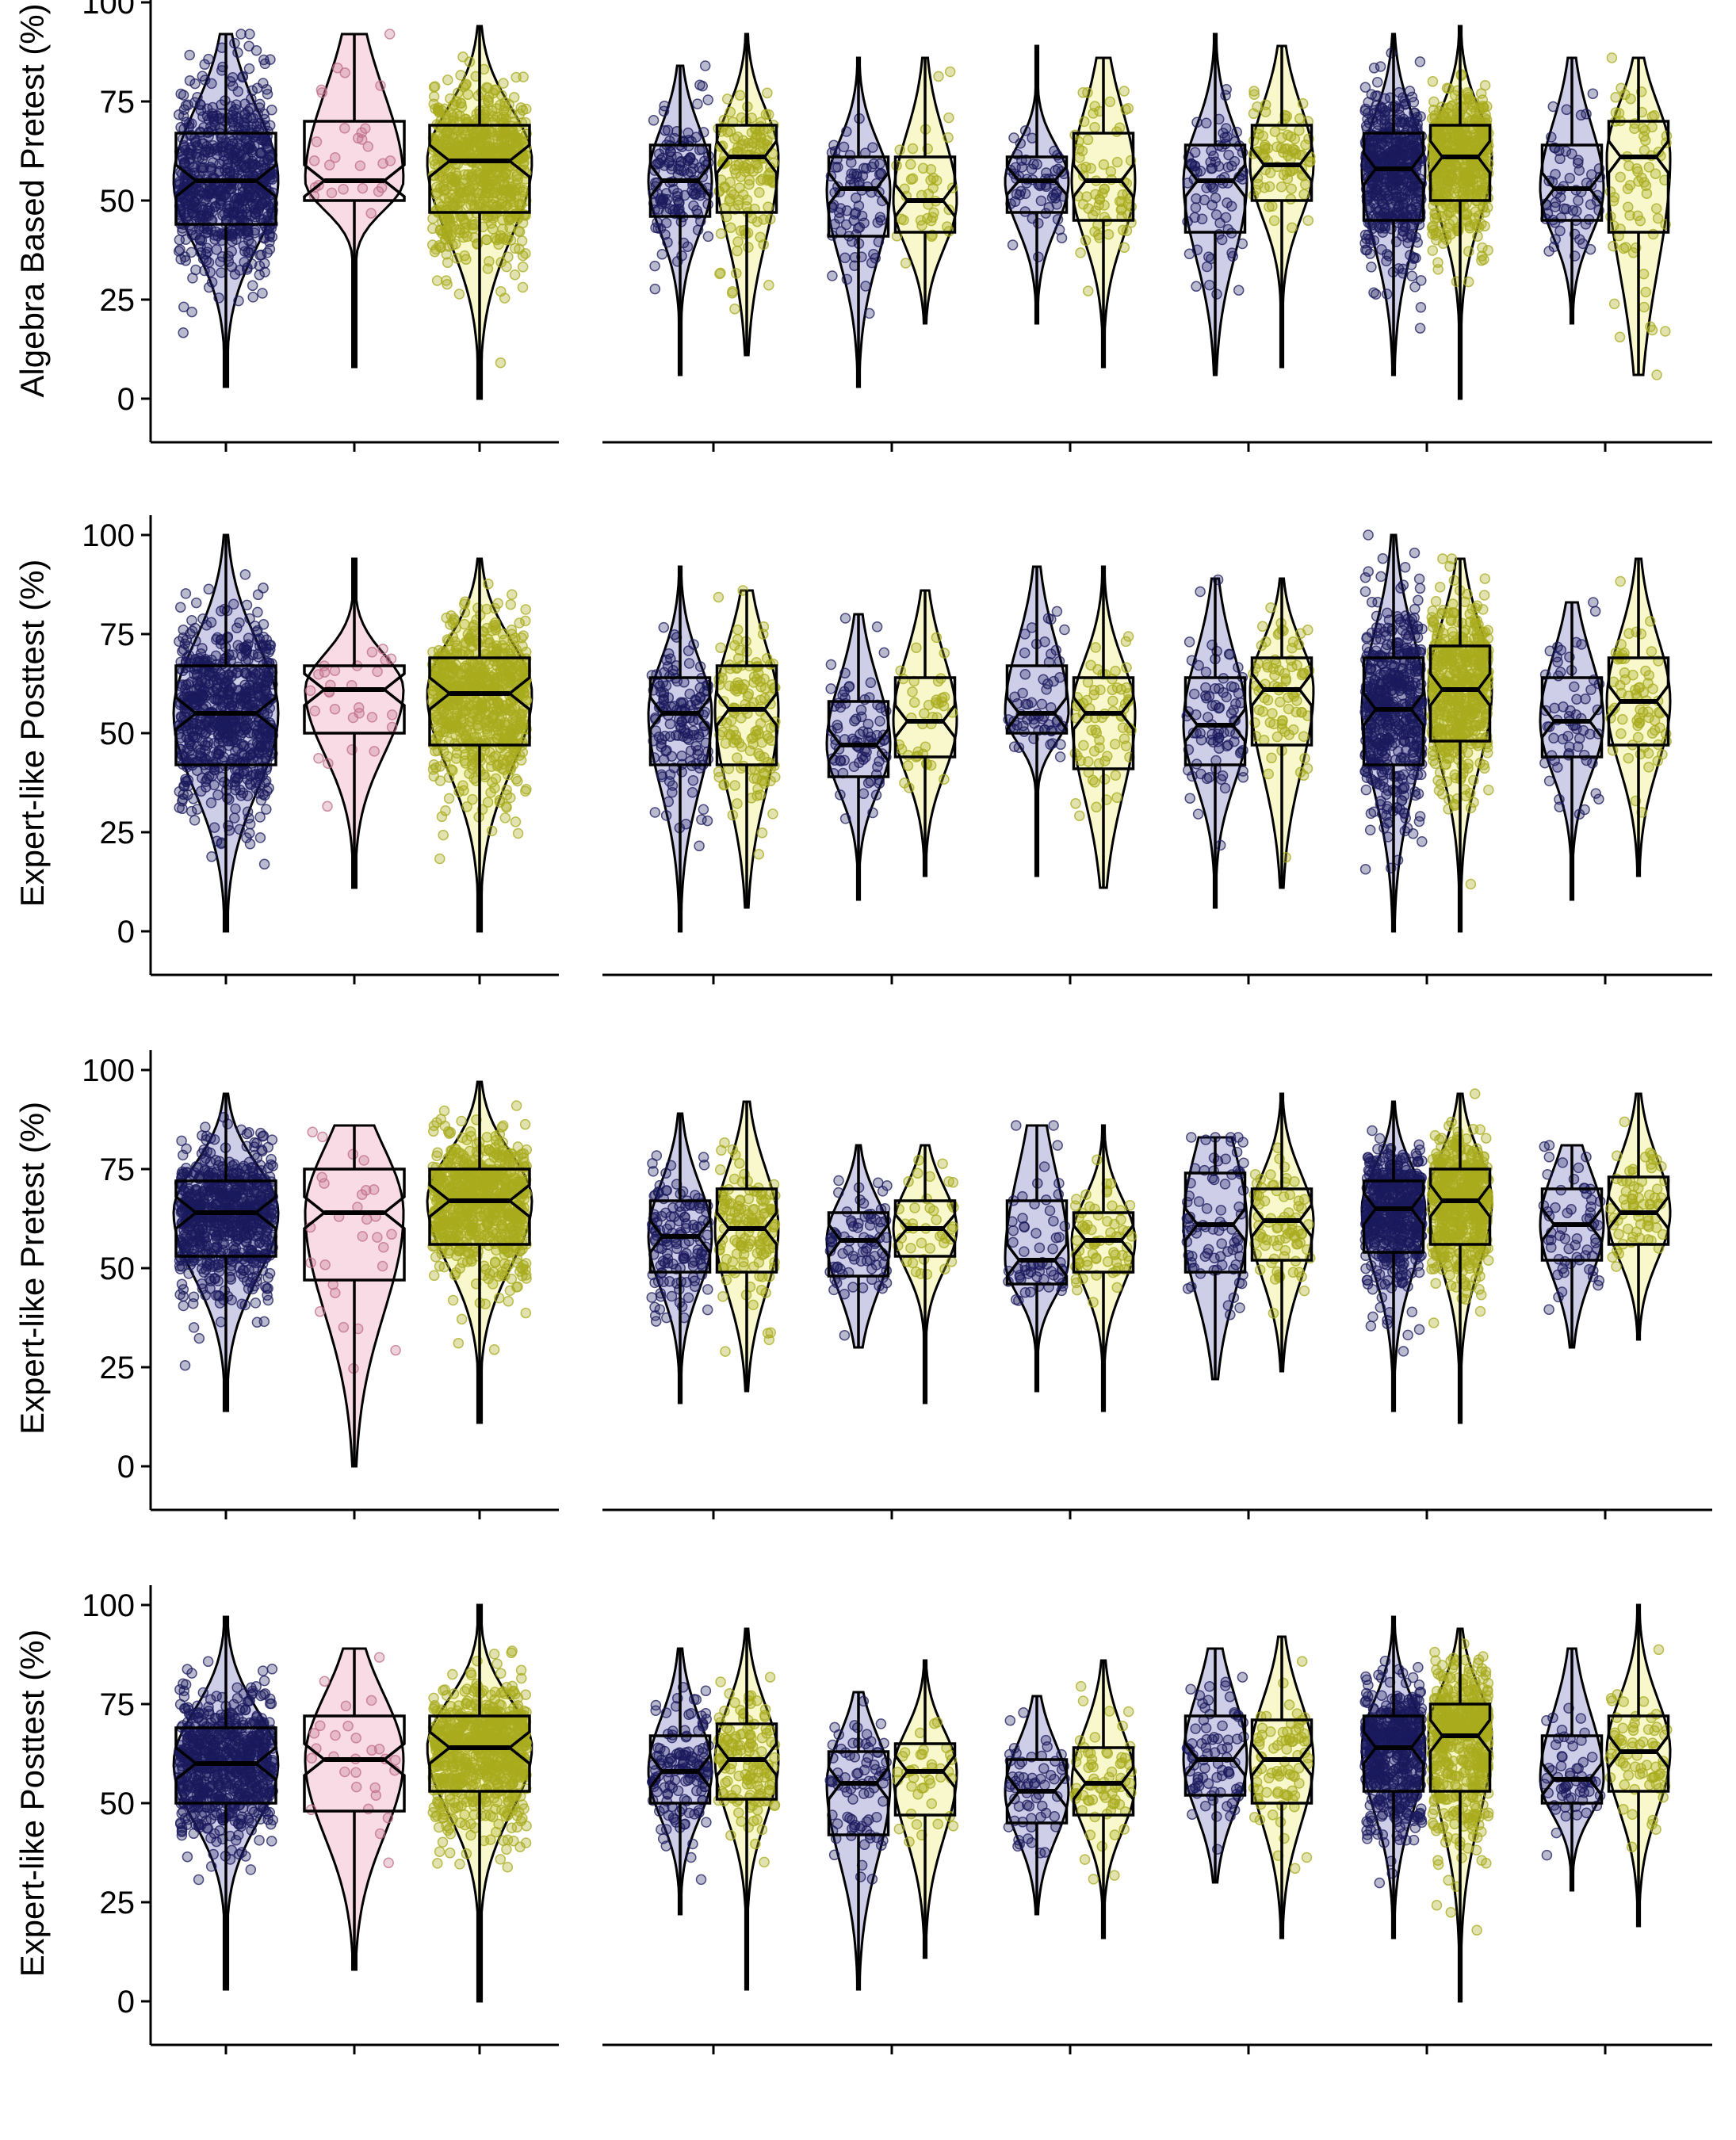 This screenshot has height=2140, width=1736. I want to click on right-group-6-a, so click(1572, 190).